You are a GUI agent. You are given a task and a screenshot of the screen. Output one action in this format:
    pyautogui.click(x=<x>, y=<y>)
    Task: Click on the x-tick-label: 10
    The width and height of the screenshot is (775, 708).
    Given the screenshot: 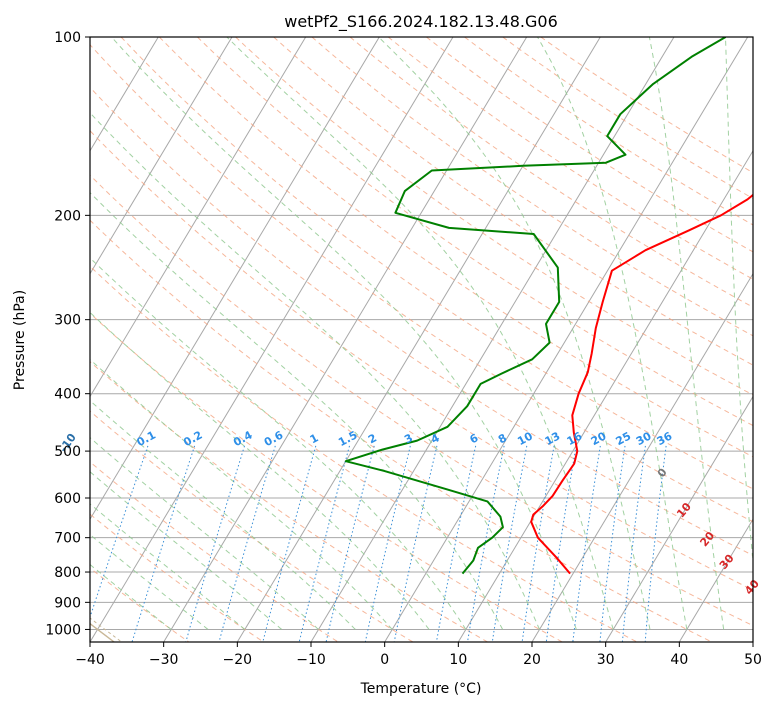 What is the action you would take?
    pyautogui.click(x=458, y=660)
    